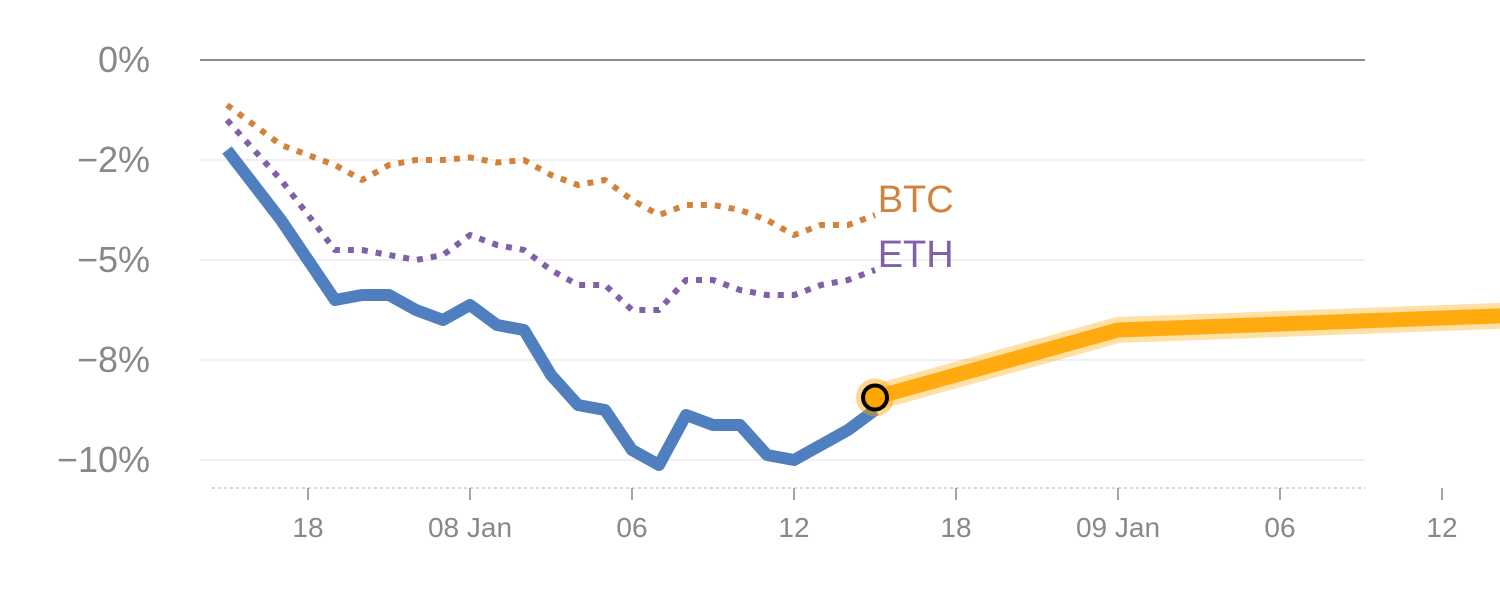 Image resolution: width=1500 pixels, height=600 pixels. Describe the element at coordinates (103, 459) in the screenshot. I see `y-tick-label: −10%` at that location.